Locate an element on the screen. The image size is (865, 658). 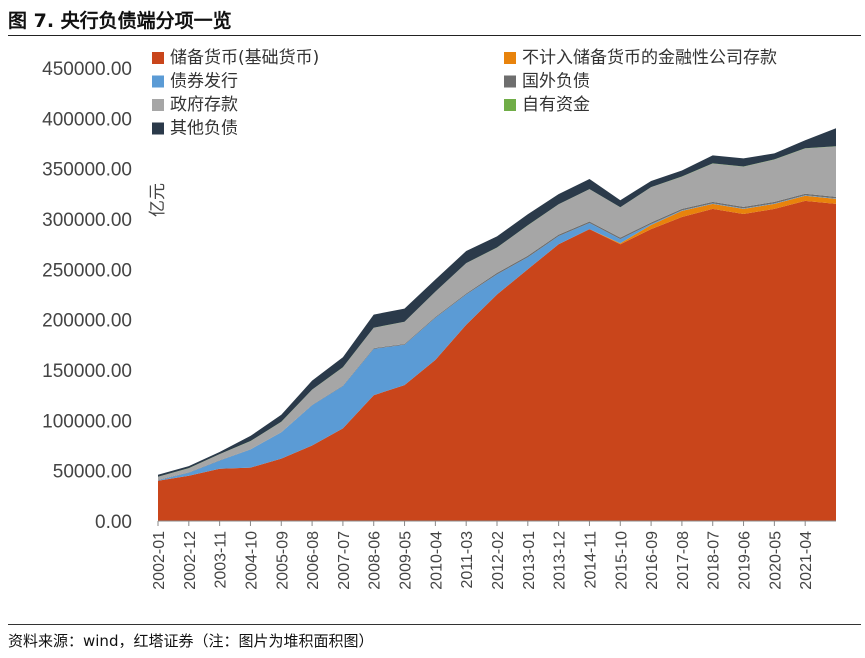
x-tick-label: 2013-12 is located at coordinates (560, 560).